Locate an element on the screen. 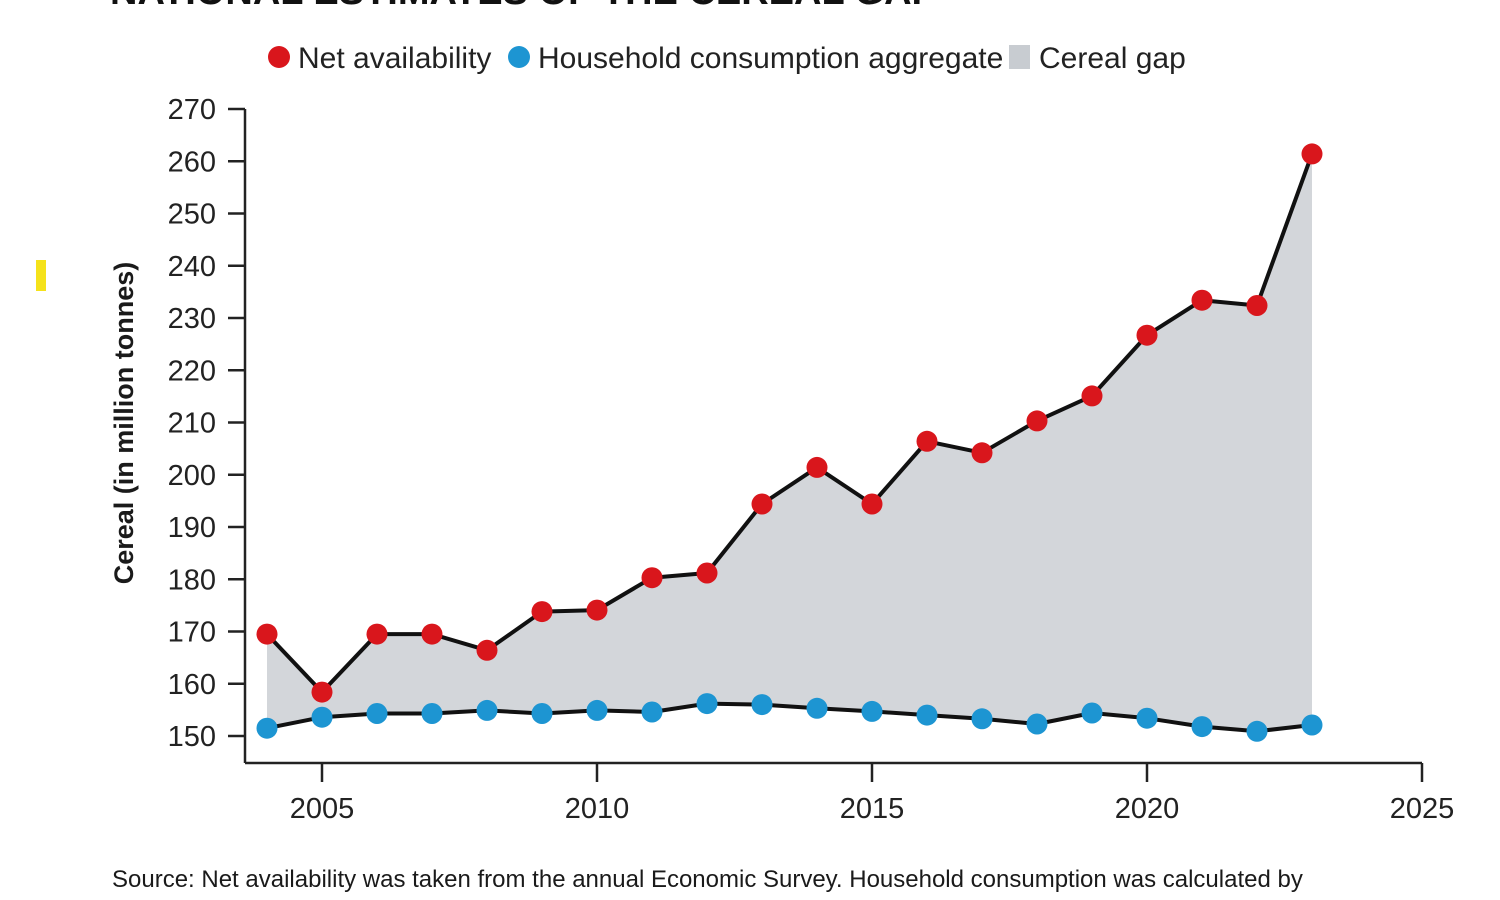  legend-cereal-gap-swatch is located at coordinates (1019, 57).